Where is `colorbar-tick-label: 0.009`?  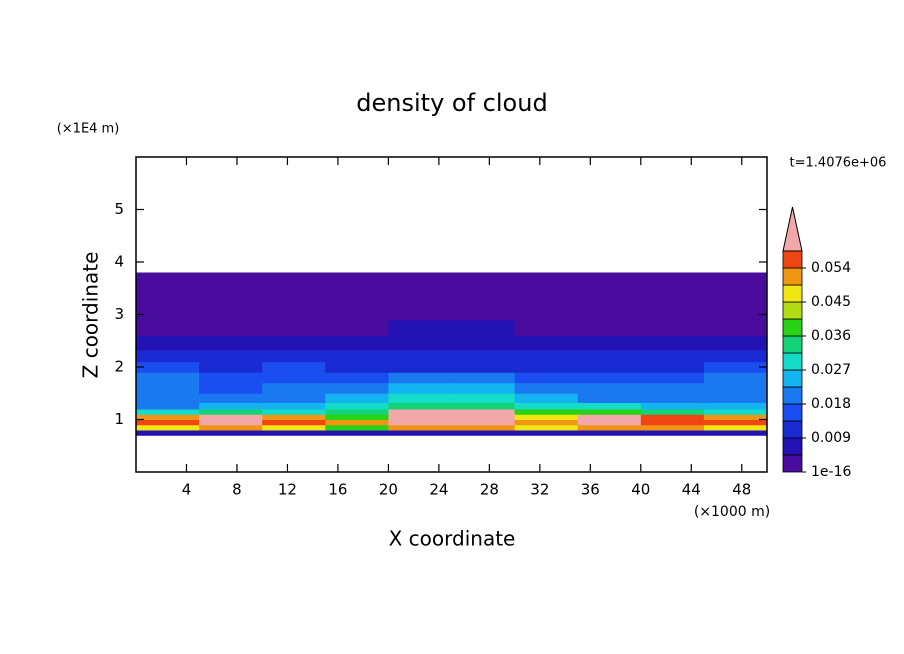
colorbar-tick-label: 0.009 is located at coordinates (831, 438).